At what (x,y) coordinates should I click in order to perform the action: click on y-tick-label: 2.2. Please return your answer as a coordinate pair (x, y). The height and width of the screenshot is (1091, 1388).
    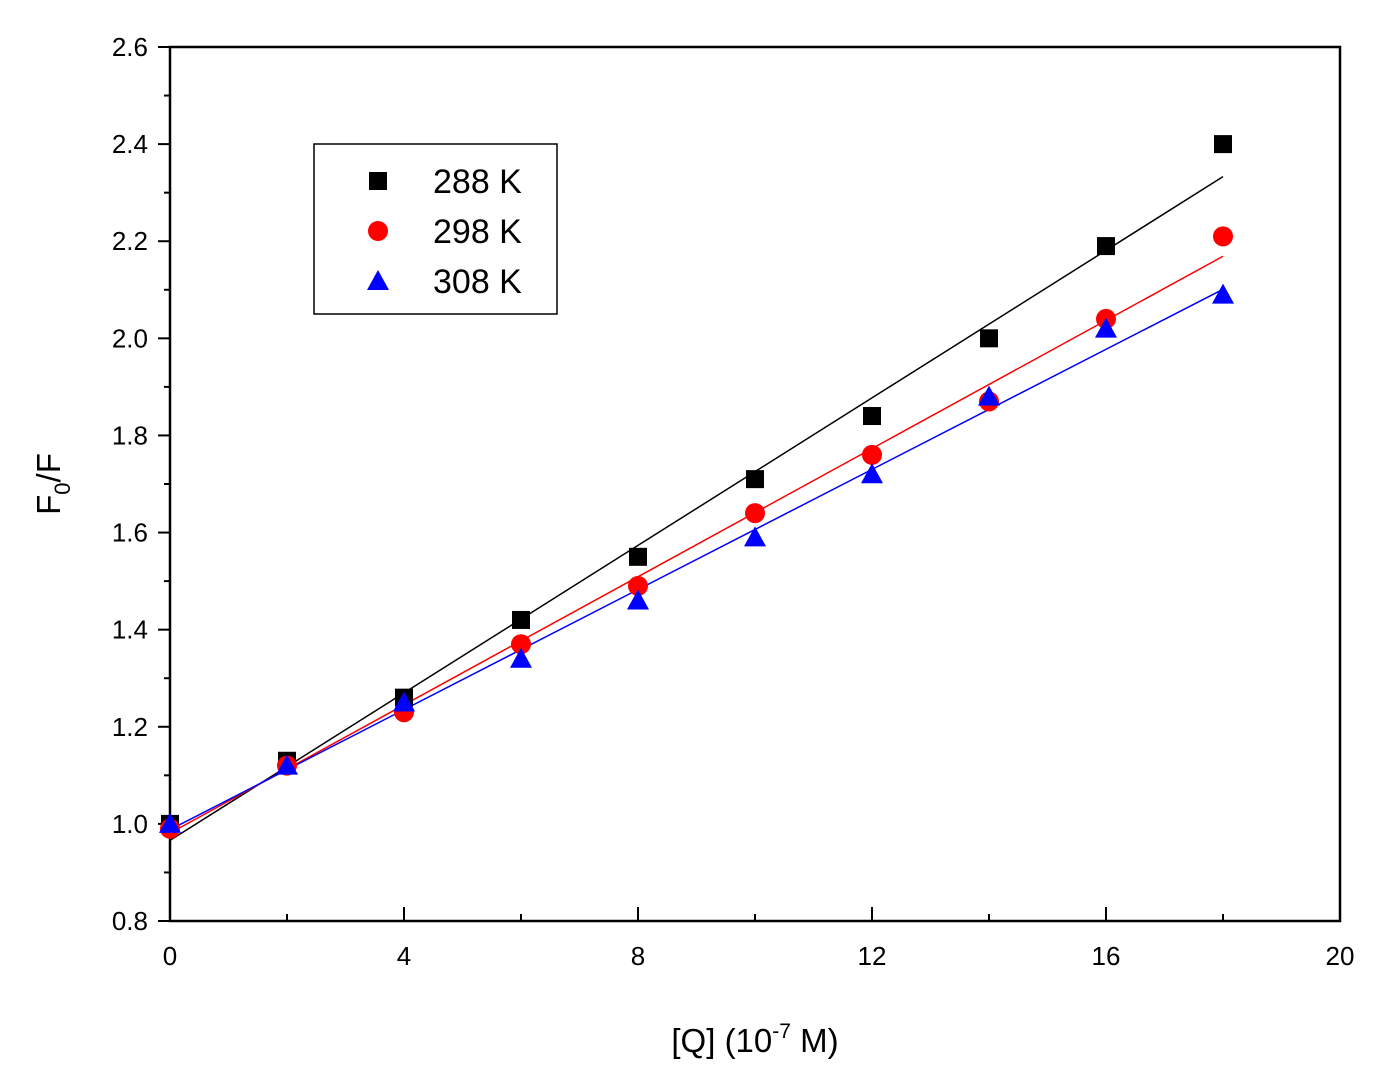
    Looking at the image, I should click on (130, 241).